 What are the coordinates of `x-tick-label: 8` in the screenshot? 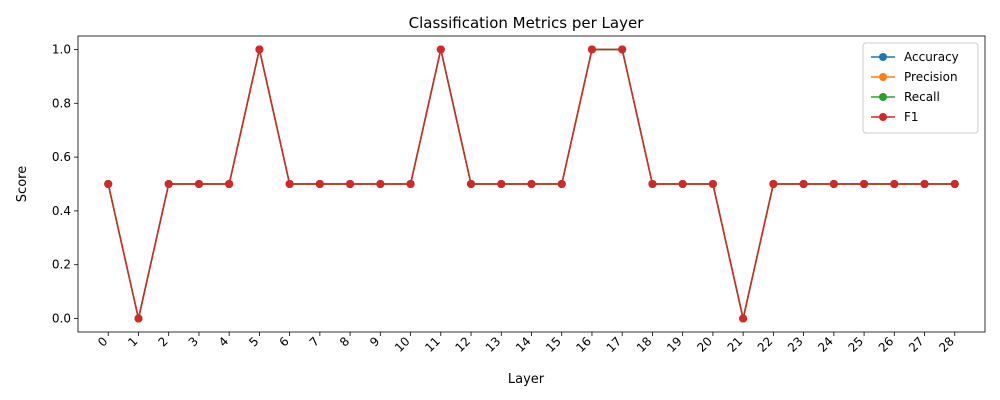 It's located at (344, 341).